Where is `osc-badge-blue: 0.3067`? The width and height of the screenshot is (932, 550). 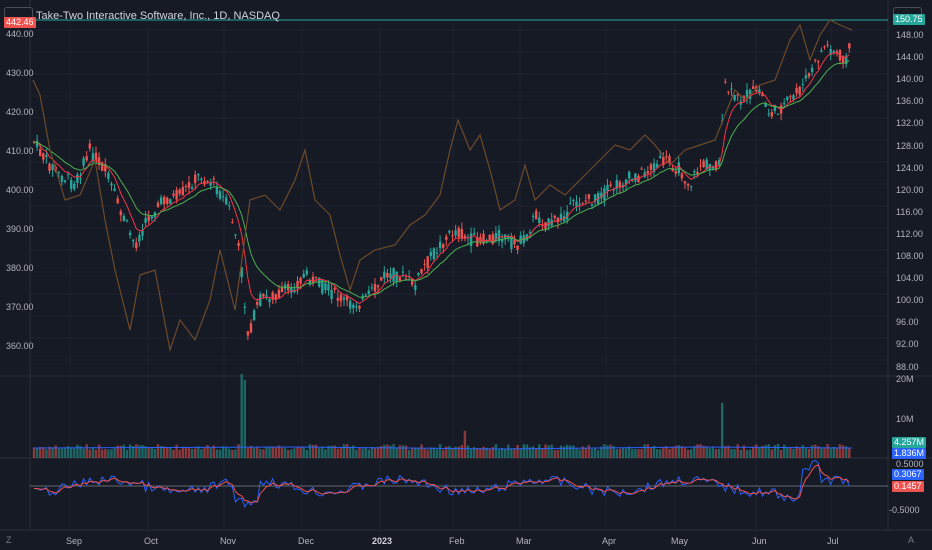 osc-badge-blue: 0.3067 is located at coordinates (908, 474).